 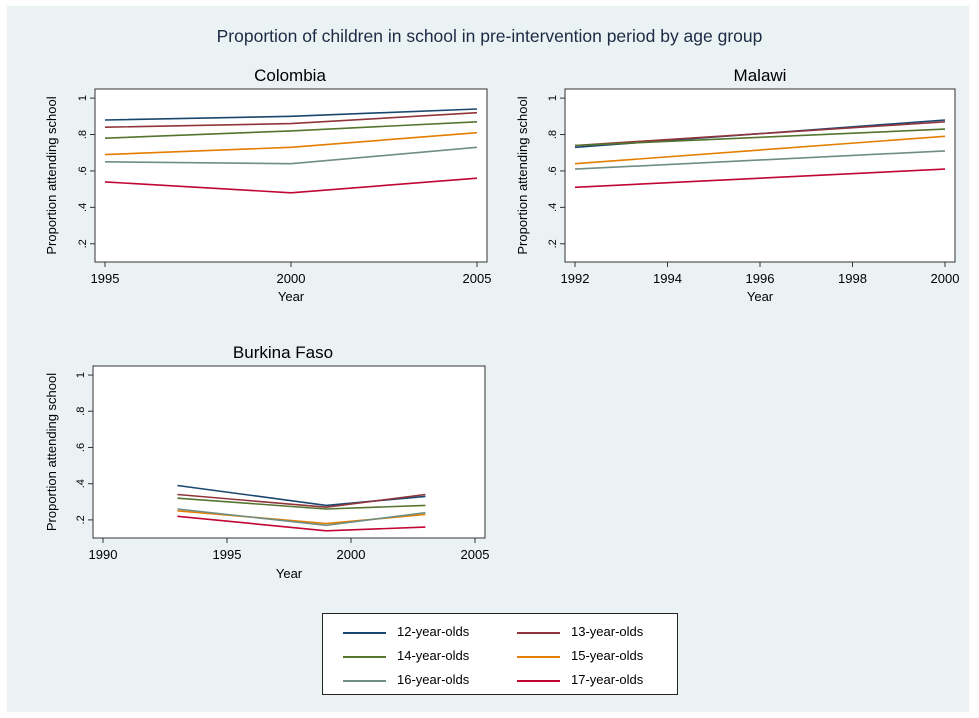 What do you see at coordinates (607, 655) in the screenshot?
I see `legend-label-15: 15-year-olds` at bounding box center [607, 655].